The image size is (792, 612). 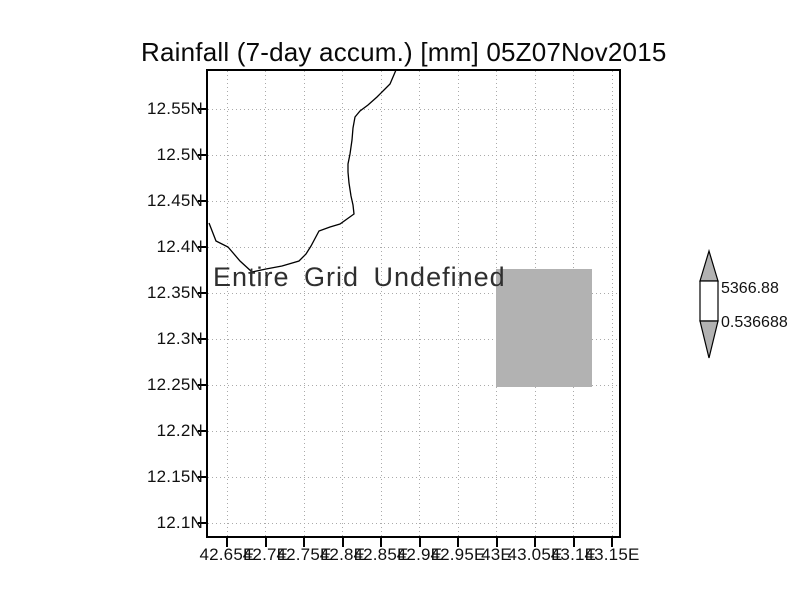 What do you see at coordinates (179, 154) in the screenshot?
I see `y-axis-tick-label: 12.5N` at bounding box center [179, 154].